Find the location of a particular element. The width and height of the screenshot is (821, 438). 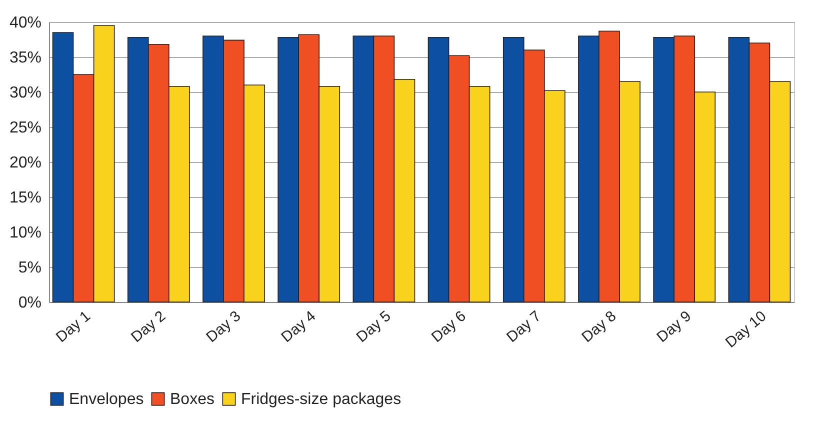

y-tick-label: 10% is located at coordinates (25, 233).